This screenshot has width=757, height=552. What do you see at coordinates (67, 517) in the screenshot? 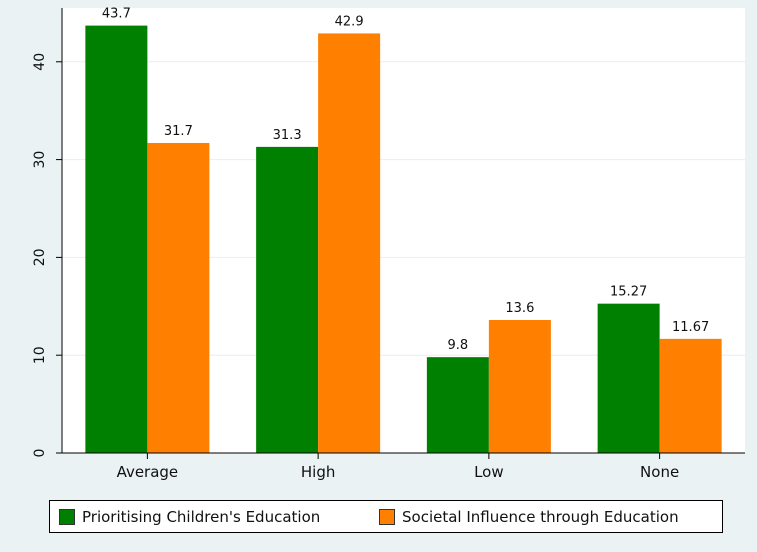
I see `legend-swatch-green` at bounding box center [67, 517].